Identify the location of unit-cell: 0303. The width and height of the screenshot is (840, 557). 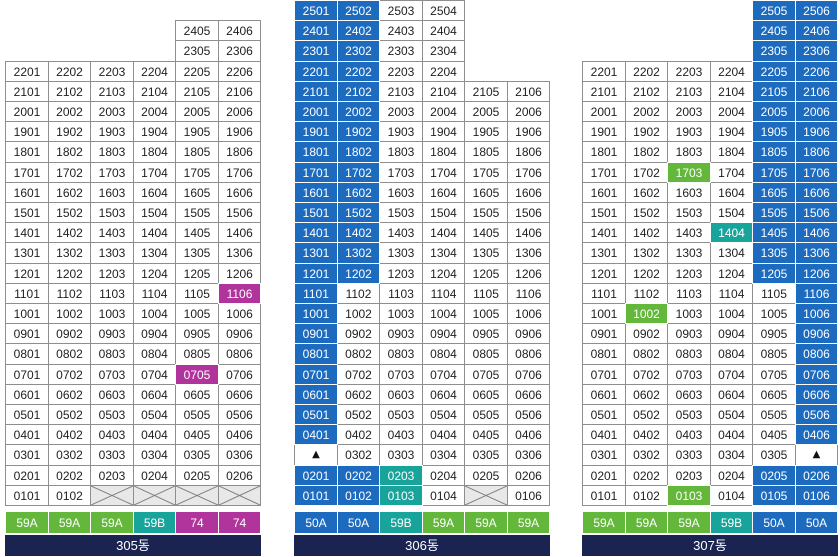
(401, 455).